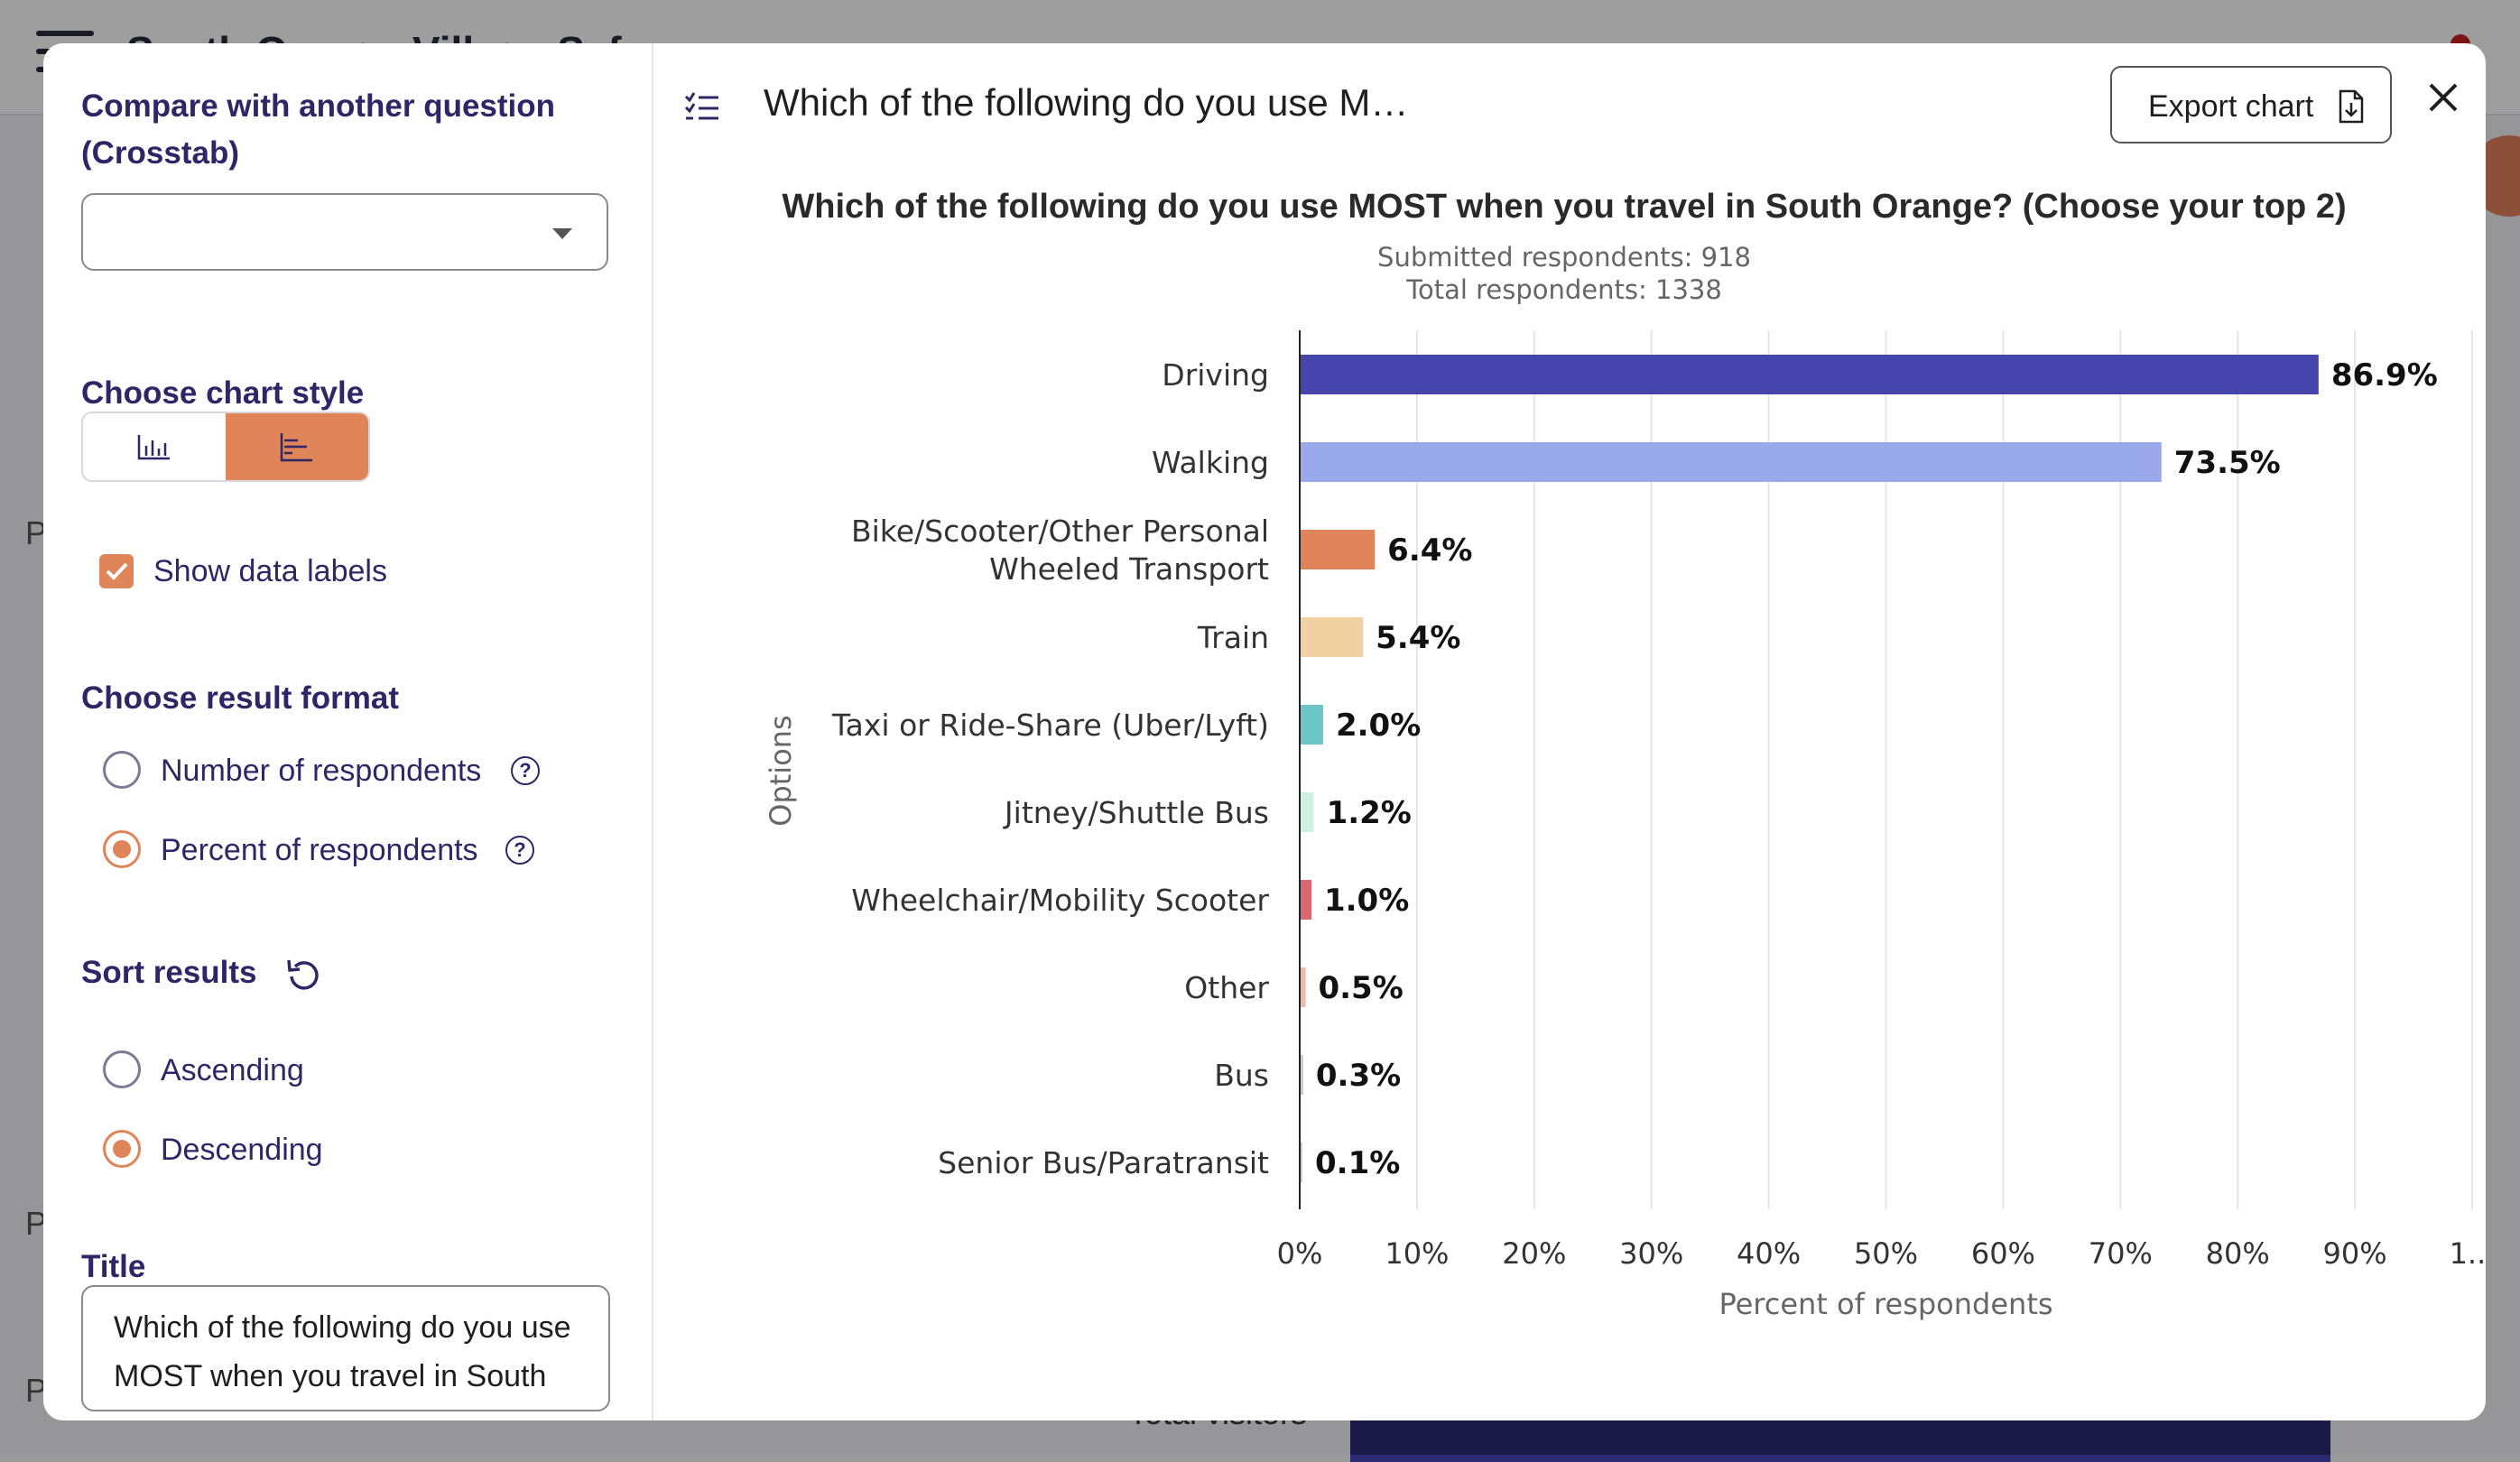  What do you see at coordinates (1378, 726) in the screenshot?
I see `data-label: 2.0%` at bounding box center [1378, 726].